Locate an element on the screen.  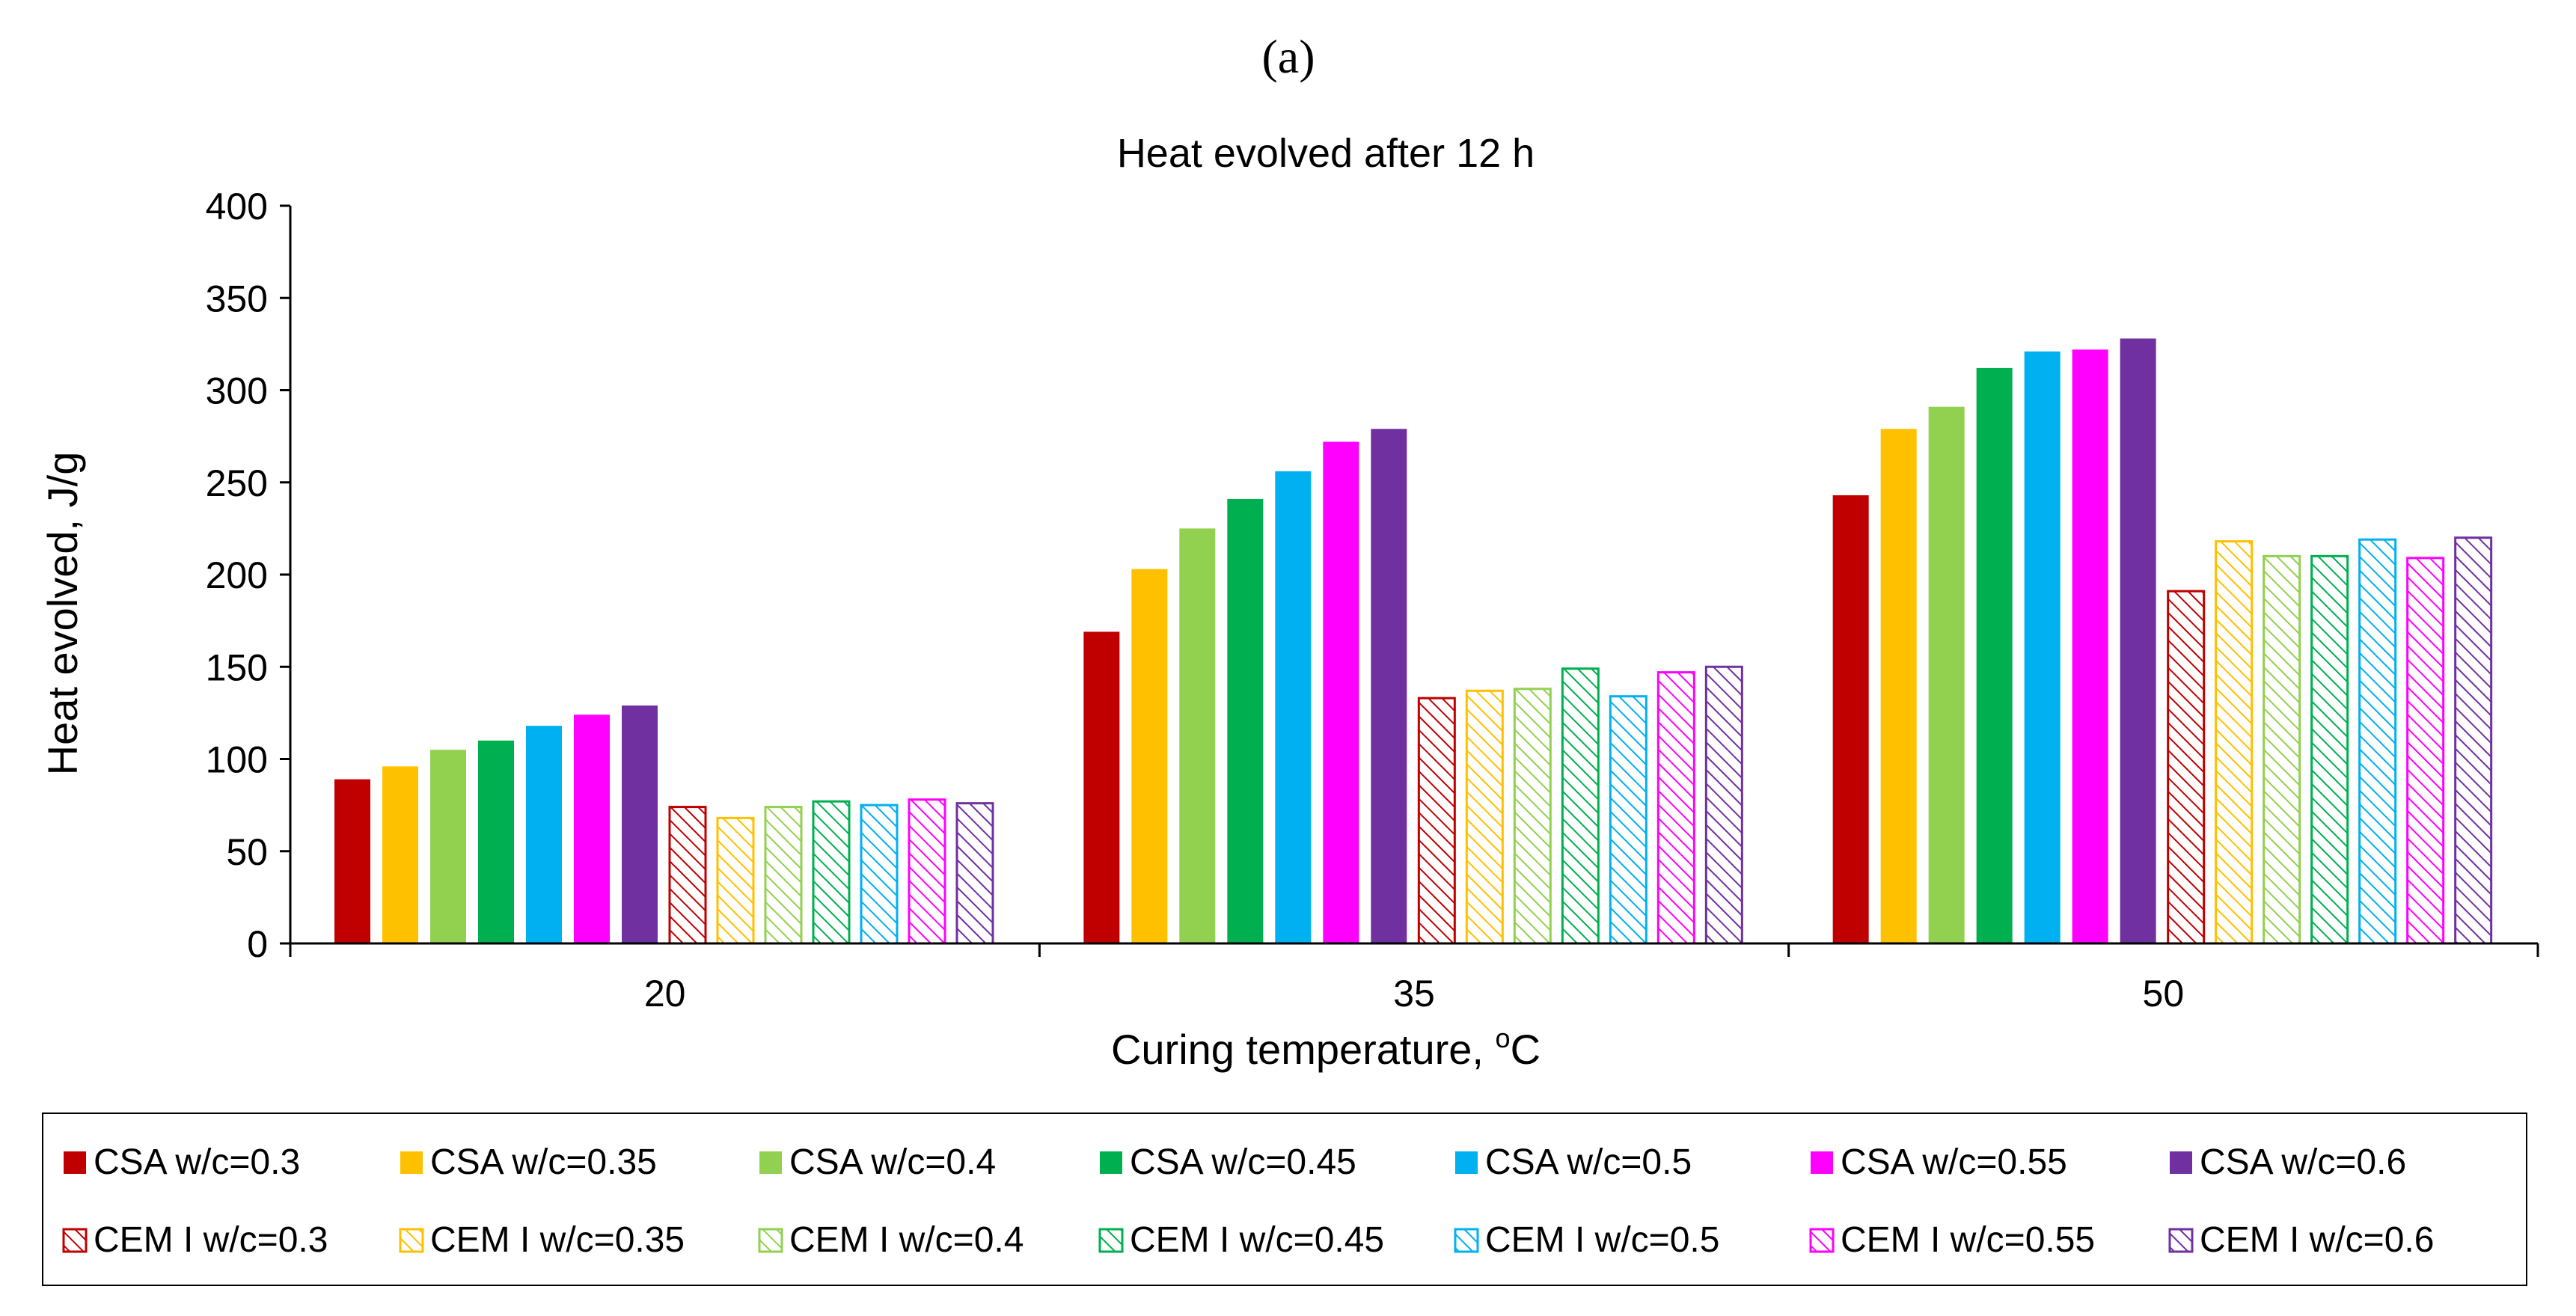
x-axis-label: Curing temperature, oC is located at coordinates (1326, 1048).